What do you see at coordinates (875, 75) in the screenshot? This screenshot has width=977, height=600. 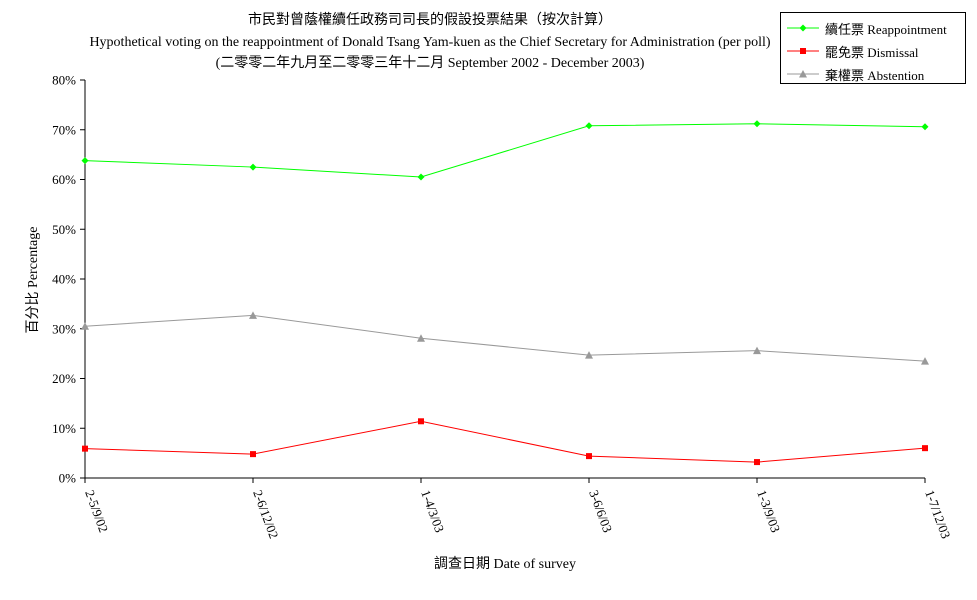 I see `legend-label-abstention: 棄權票 Abstention` at bounding box center [875, 75].